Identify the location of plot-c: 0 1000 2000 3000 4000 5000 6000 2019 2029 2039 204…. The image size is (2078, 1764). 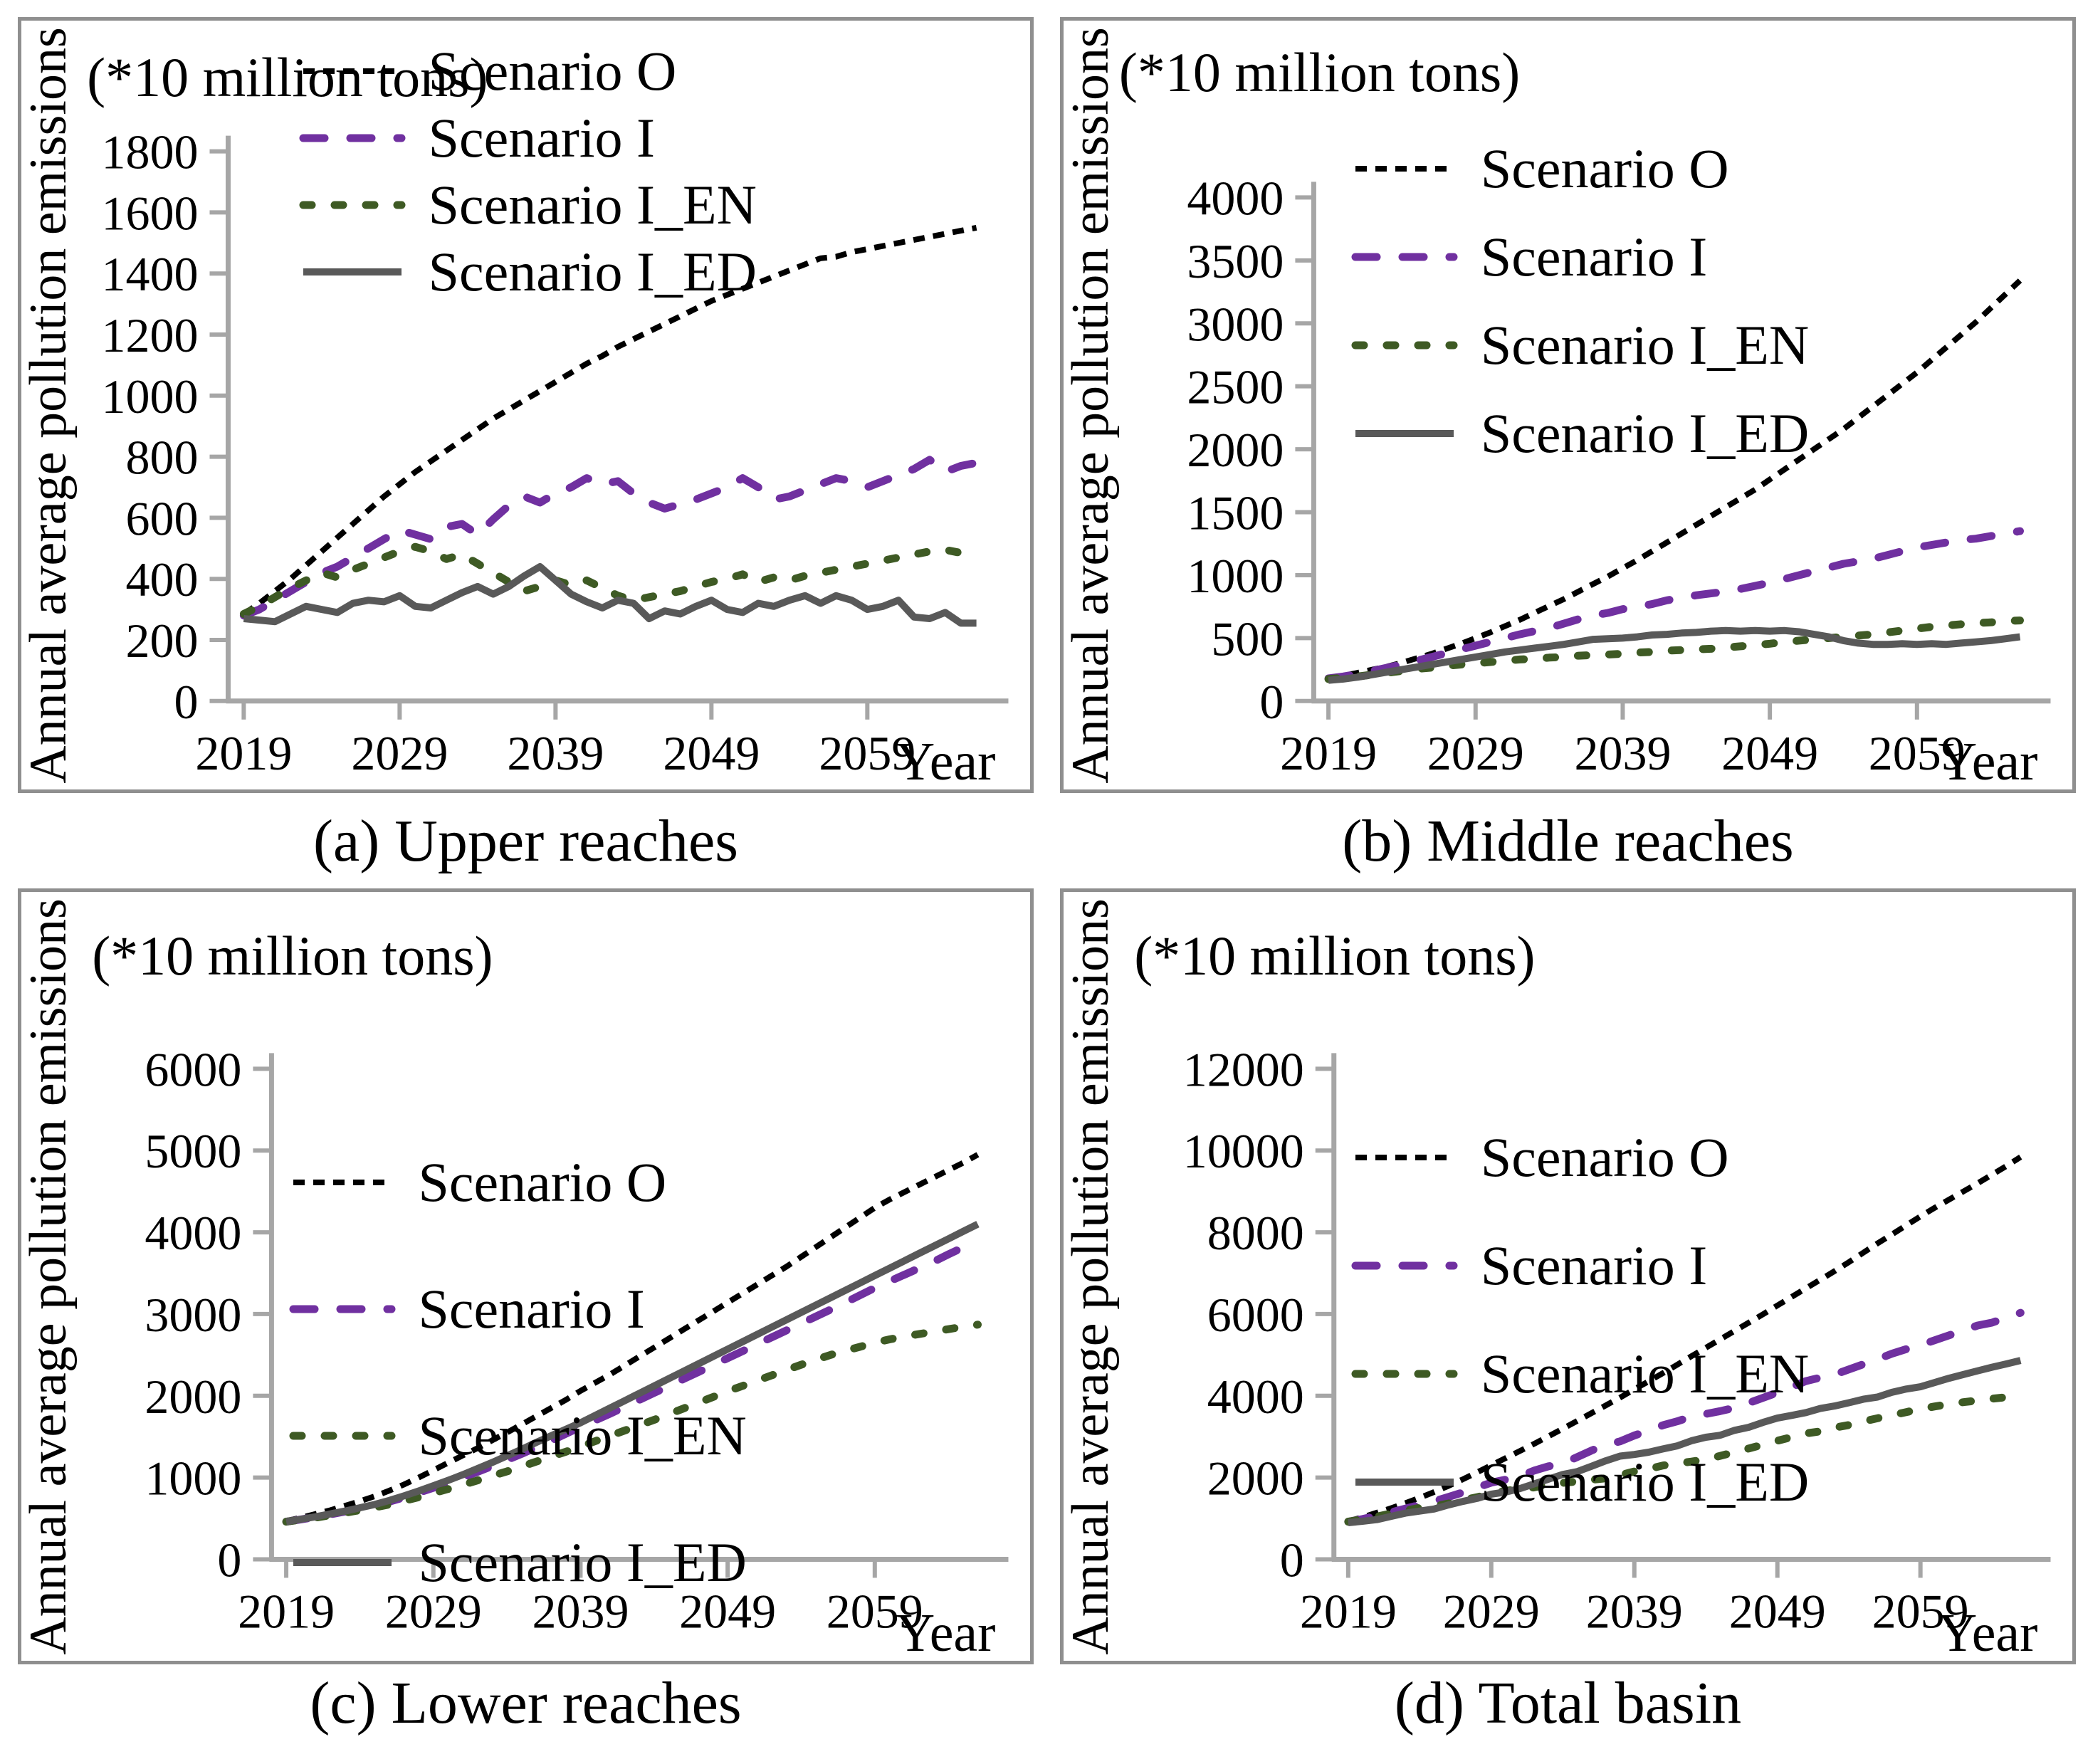
(577, 1351).